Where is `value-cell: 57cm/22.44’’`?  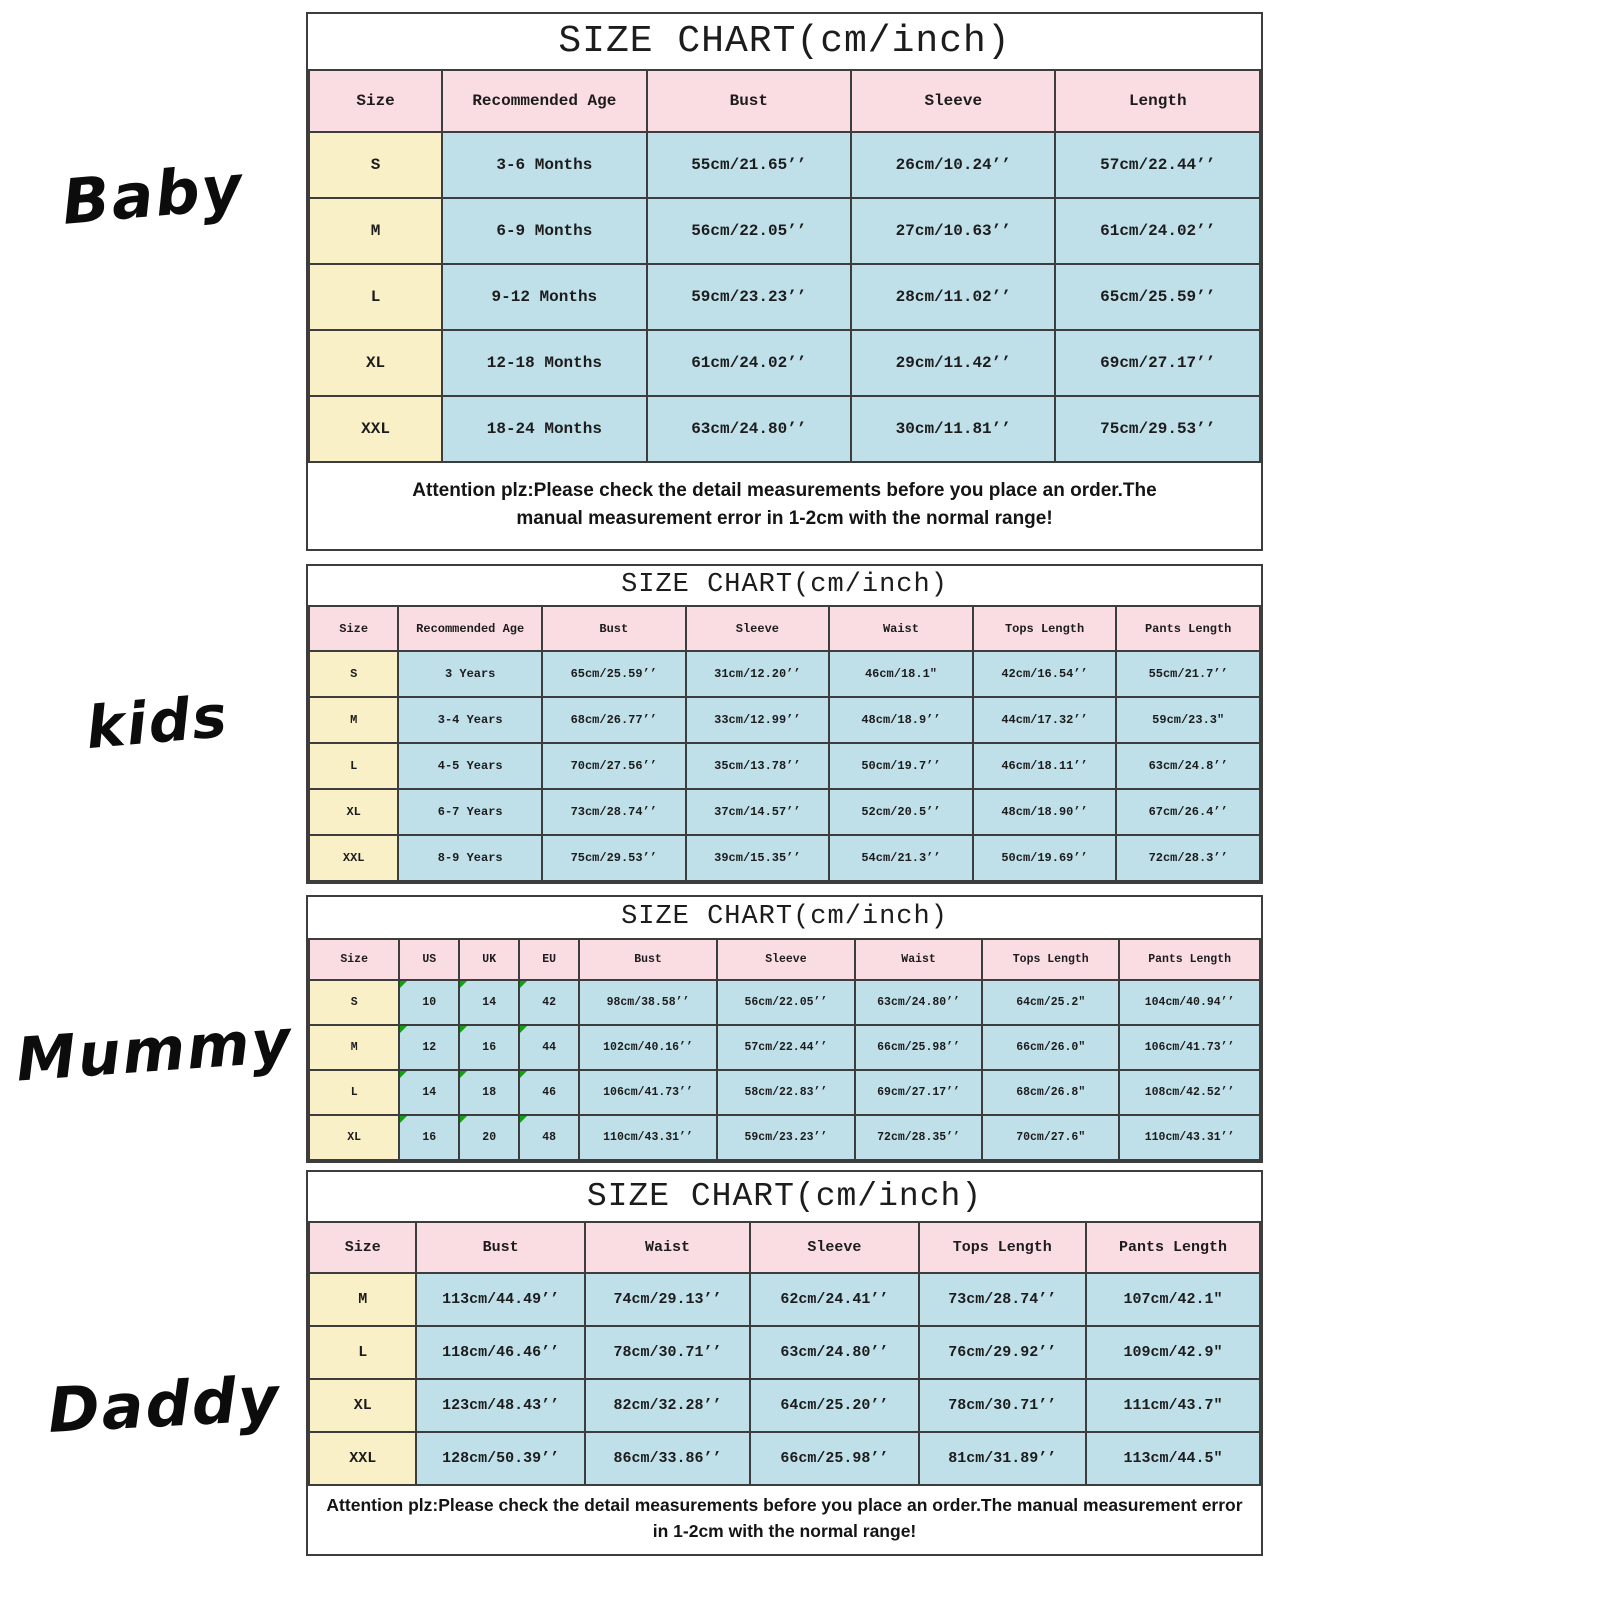
value-cell: 57cm/22.44’’ is located at coordinates (1157, 165).